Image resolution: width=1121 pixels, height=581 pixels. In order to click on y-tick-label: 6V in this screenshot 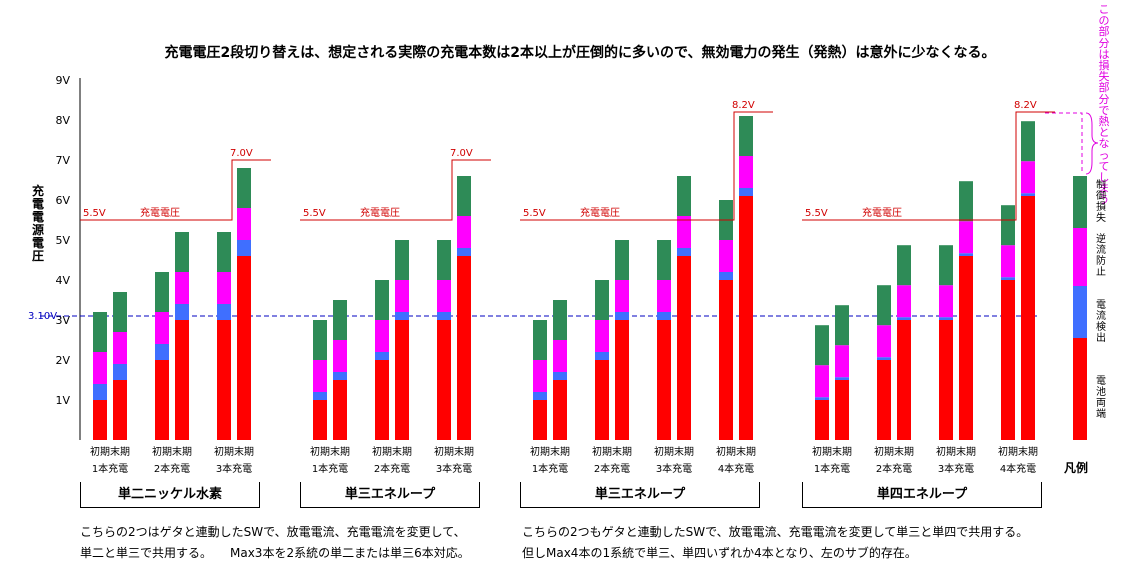, I will do `click(62, 200)`.